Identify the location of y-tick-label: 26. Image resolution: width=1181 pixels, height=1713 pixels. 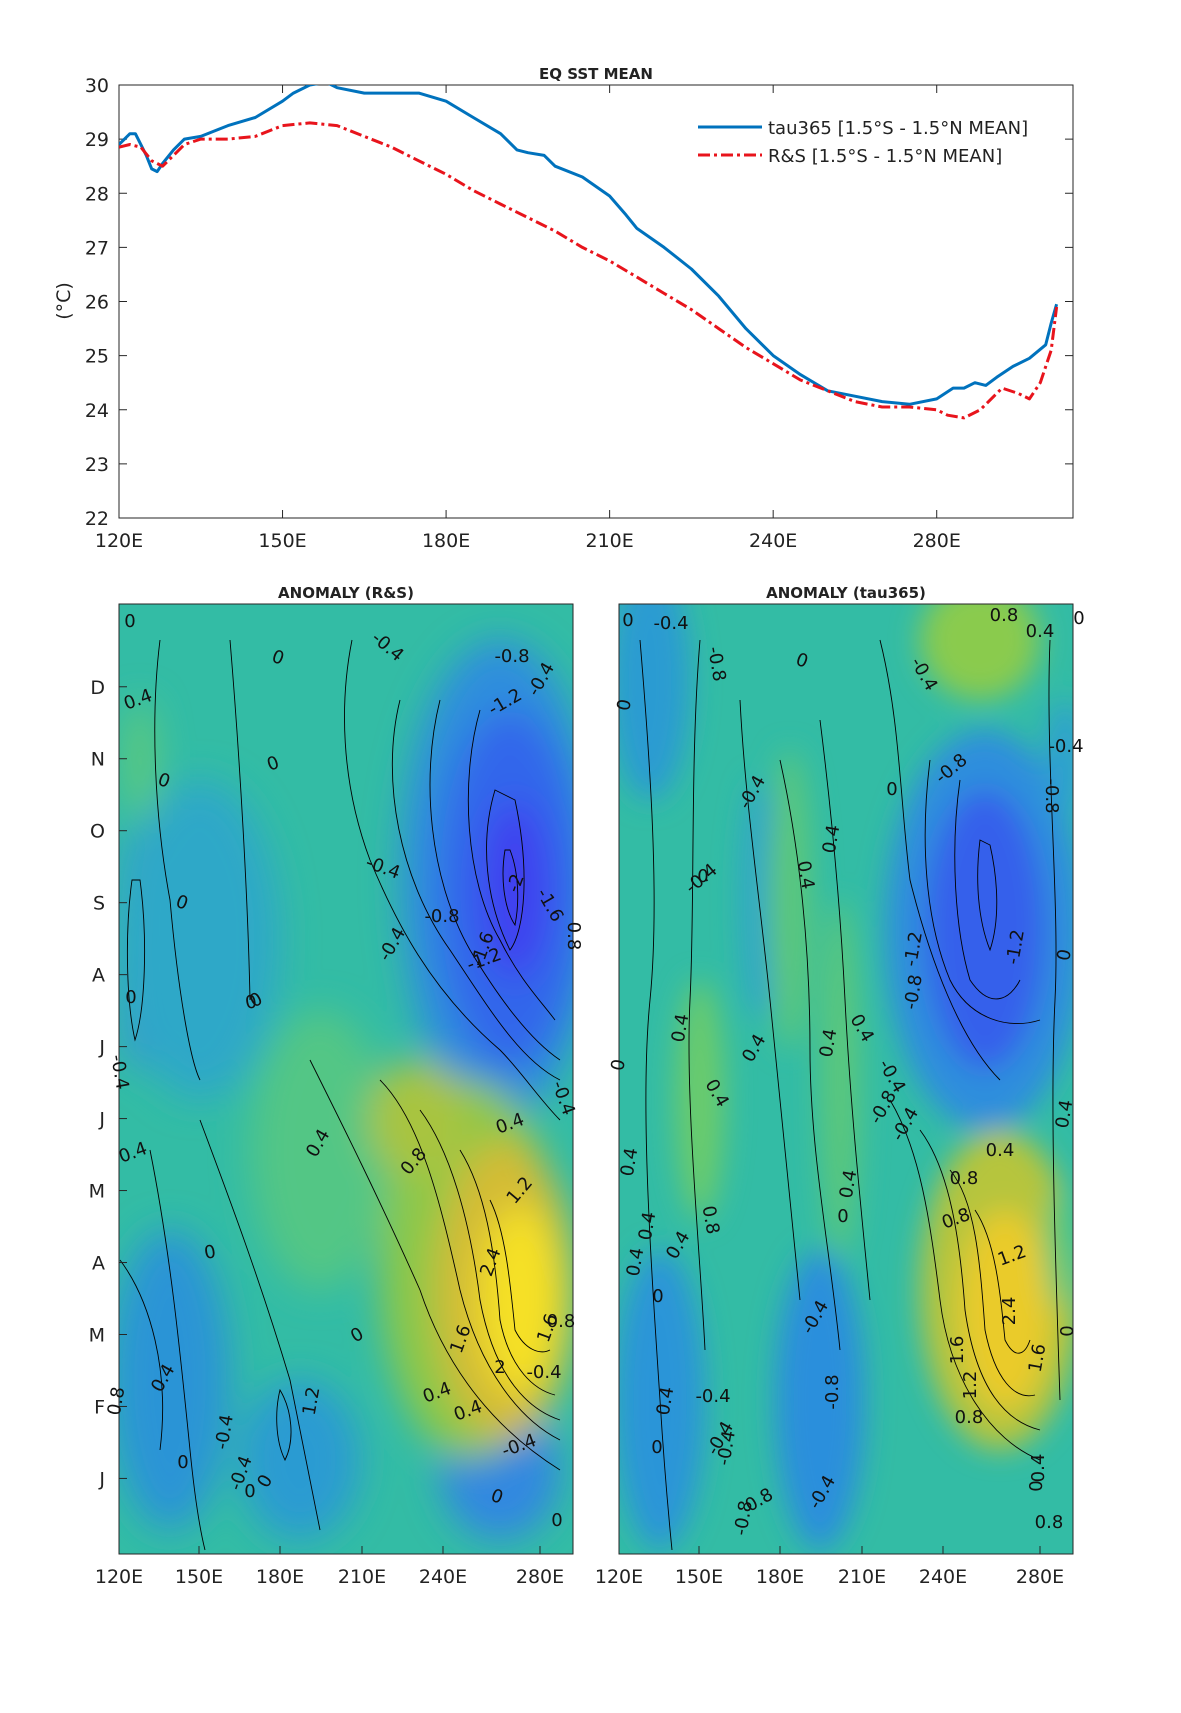
(97, 303).